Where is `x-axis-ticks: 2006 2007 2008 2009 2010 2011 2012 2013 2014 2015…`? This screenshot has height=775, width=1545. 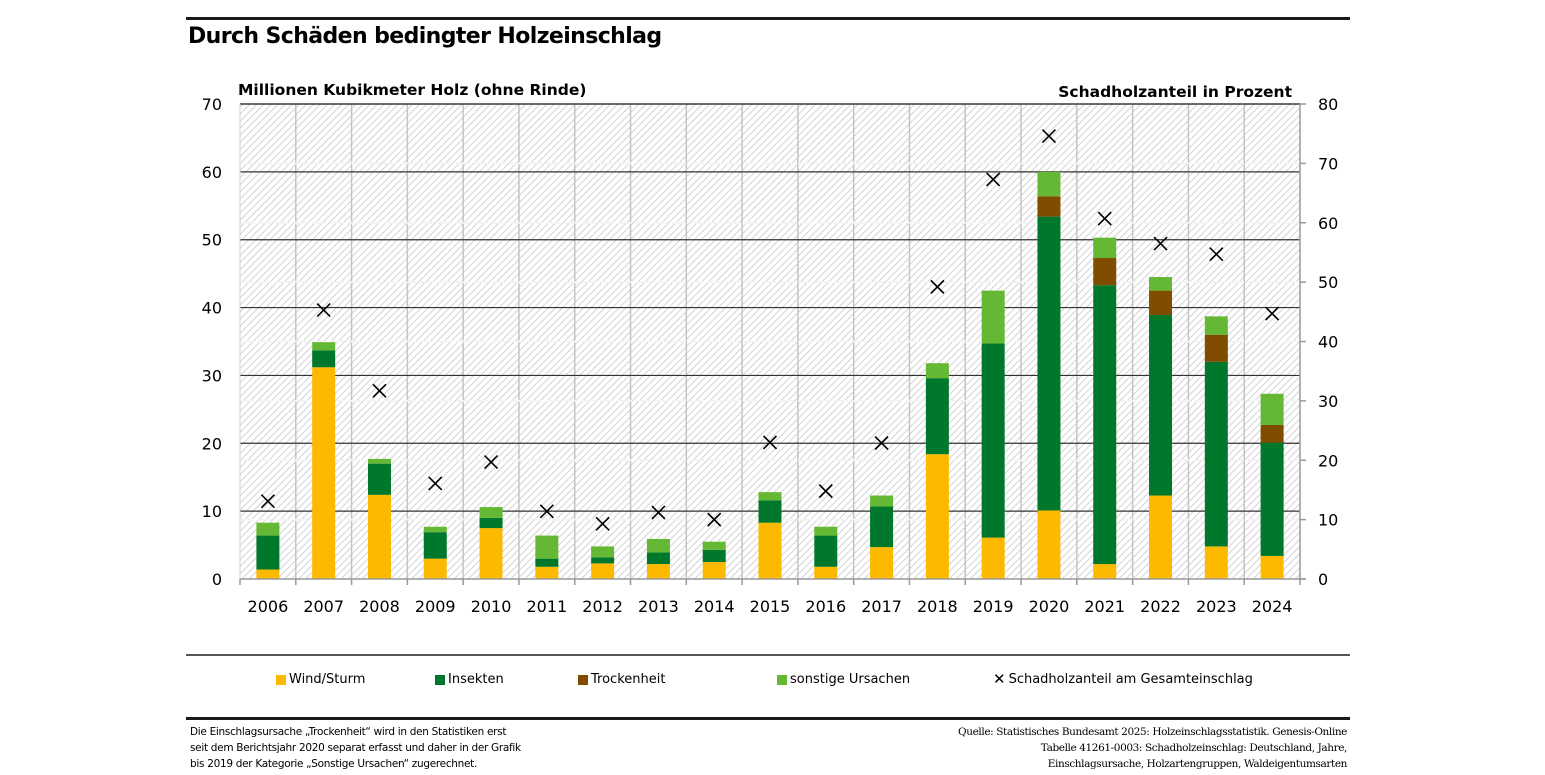
x-axis-ticks: 2006 2007 2008 2009 2010 2011 2012 2013 2014 2015… is located at coordinates (770, 597).